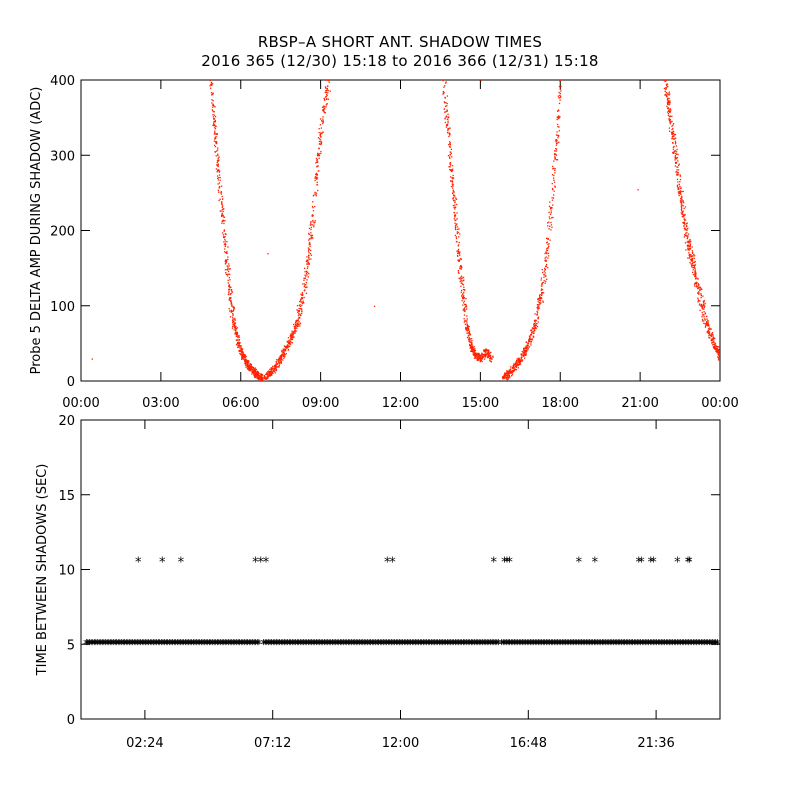 This screenshot has height=800, width=800. I want to click on x-tick-label: 07:12, so click(272, 743).